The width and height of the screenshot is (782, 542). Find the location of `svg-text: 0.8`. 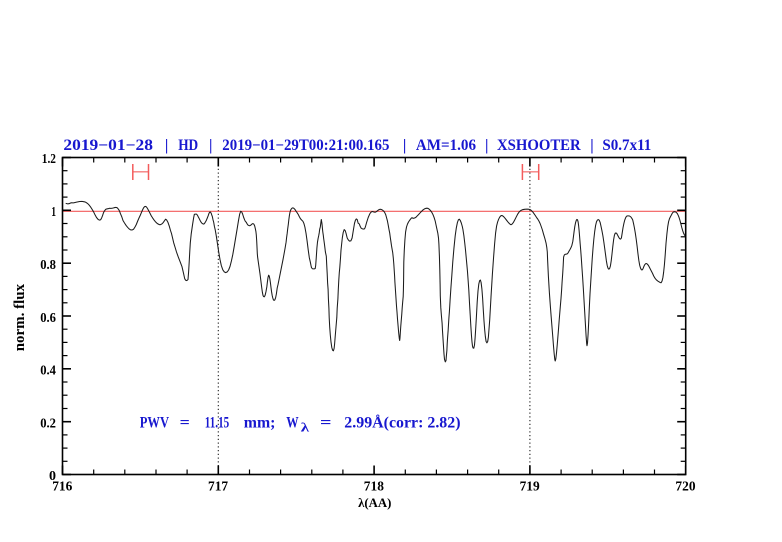

svg-text: 0.8 is located at coordinates (48, 264).